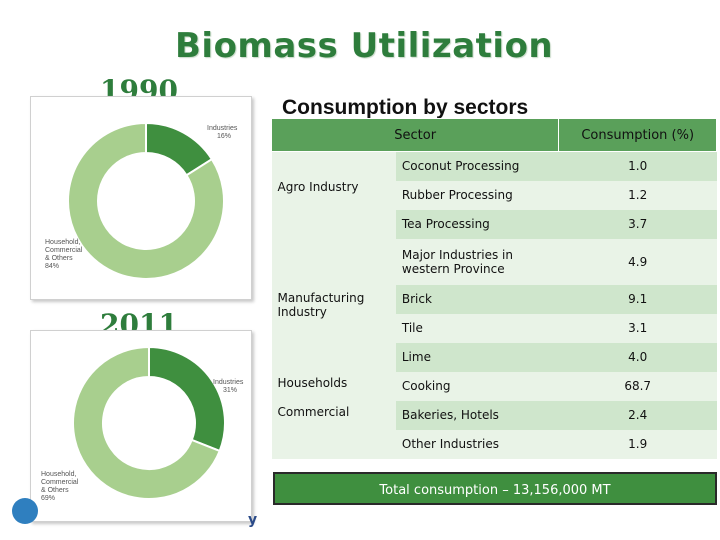 Image resolution: width=720 pixels, height=540 pixels. Describe the element at coordinates (637, 261) in the screenshot. I see `value-cell: 4.9` at that location.